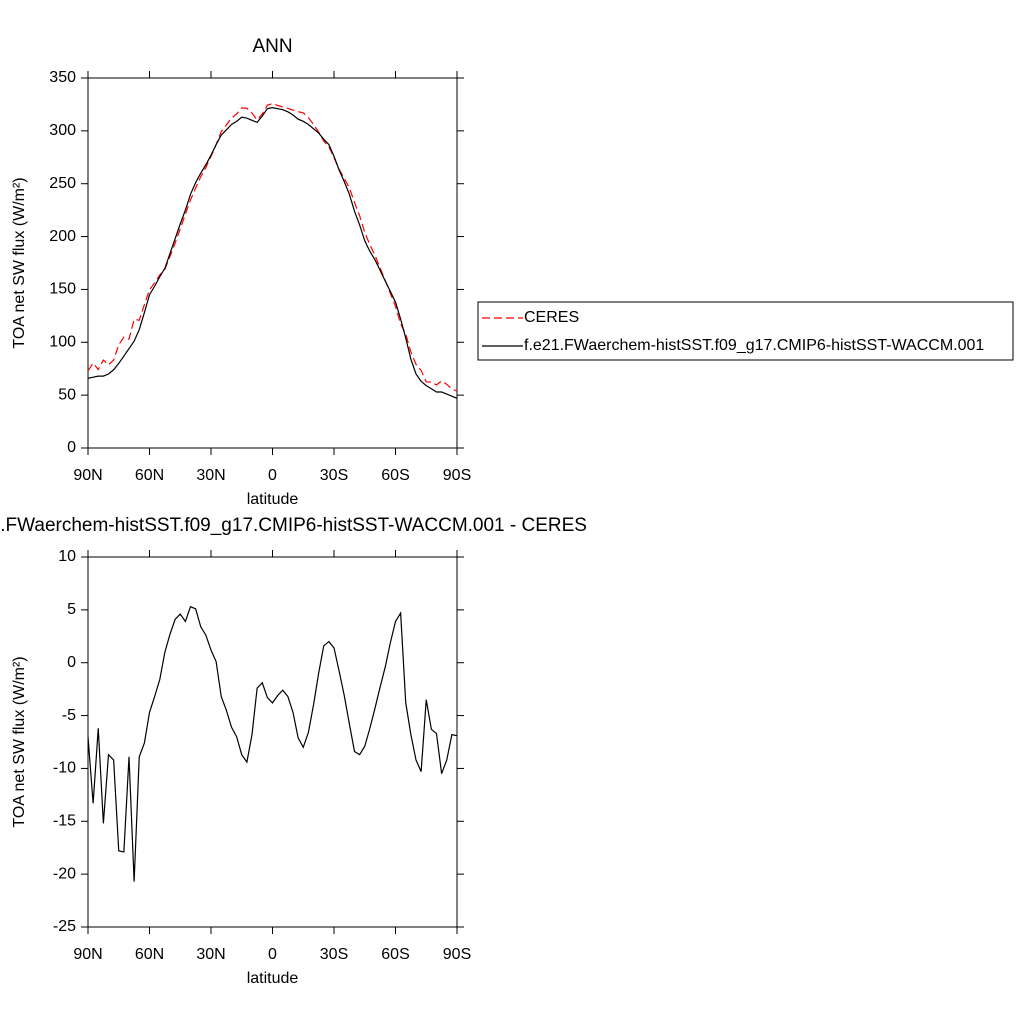 This screenshot has height=1024, width=1024. I want to click on y-tick-label: 250, so click(62, 183).